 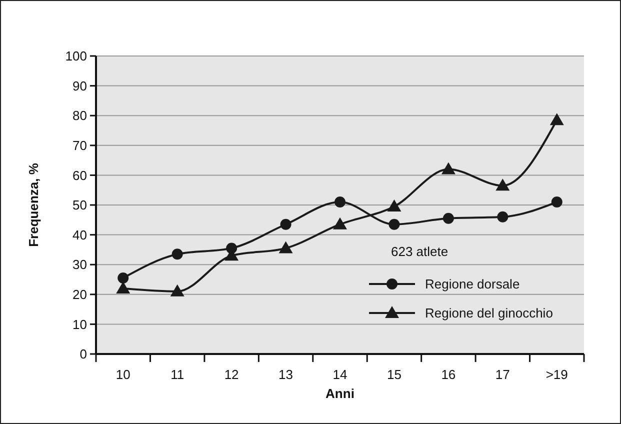 What do you see at coordinates (79, 145) in the screenshot?
I see `y-tick-label: 70` at bounding box center [79, 145].